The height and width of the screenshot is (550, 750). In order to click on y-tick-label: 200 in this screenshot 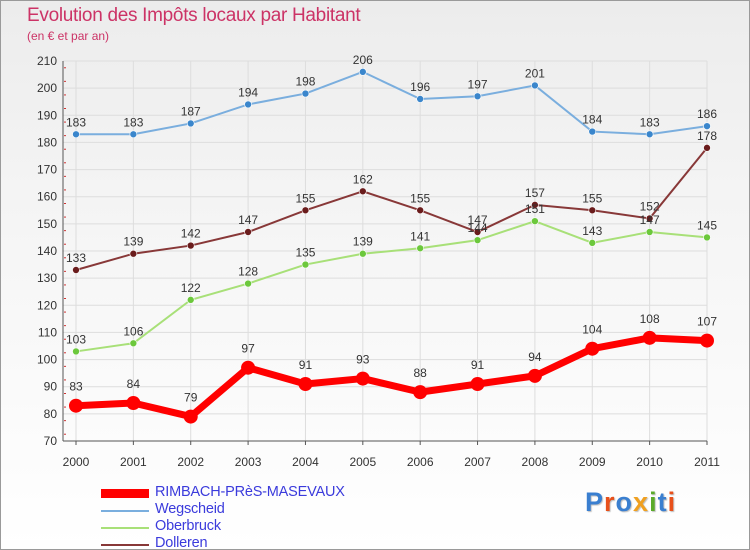, I will do `click(47, 88)`.